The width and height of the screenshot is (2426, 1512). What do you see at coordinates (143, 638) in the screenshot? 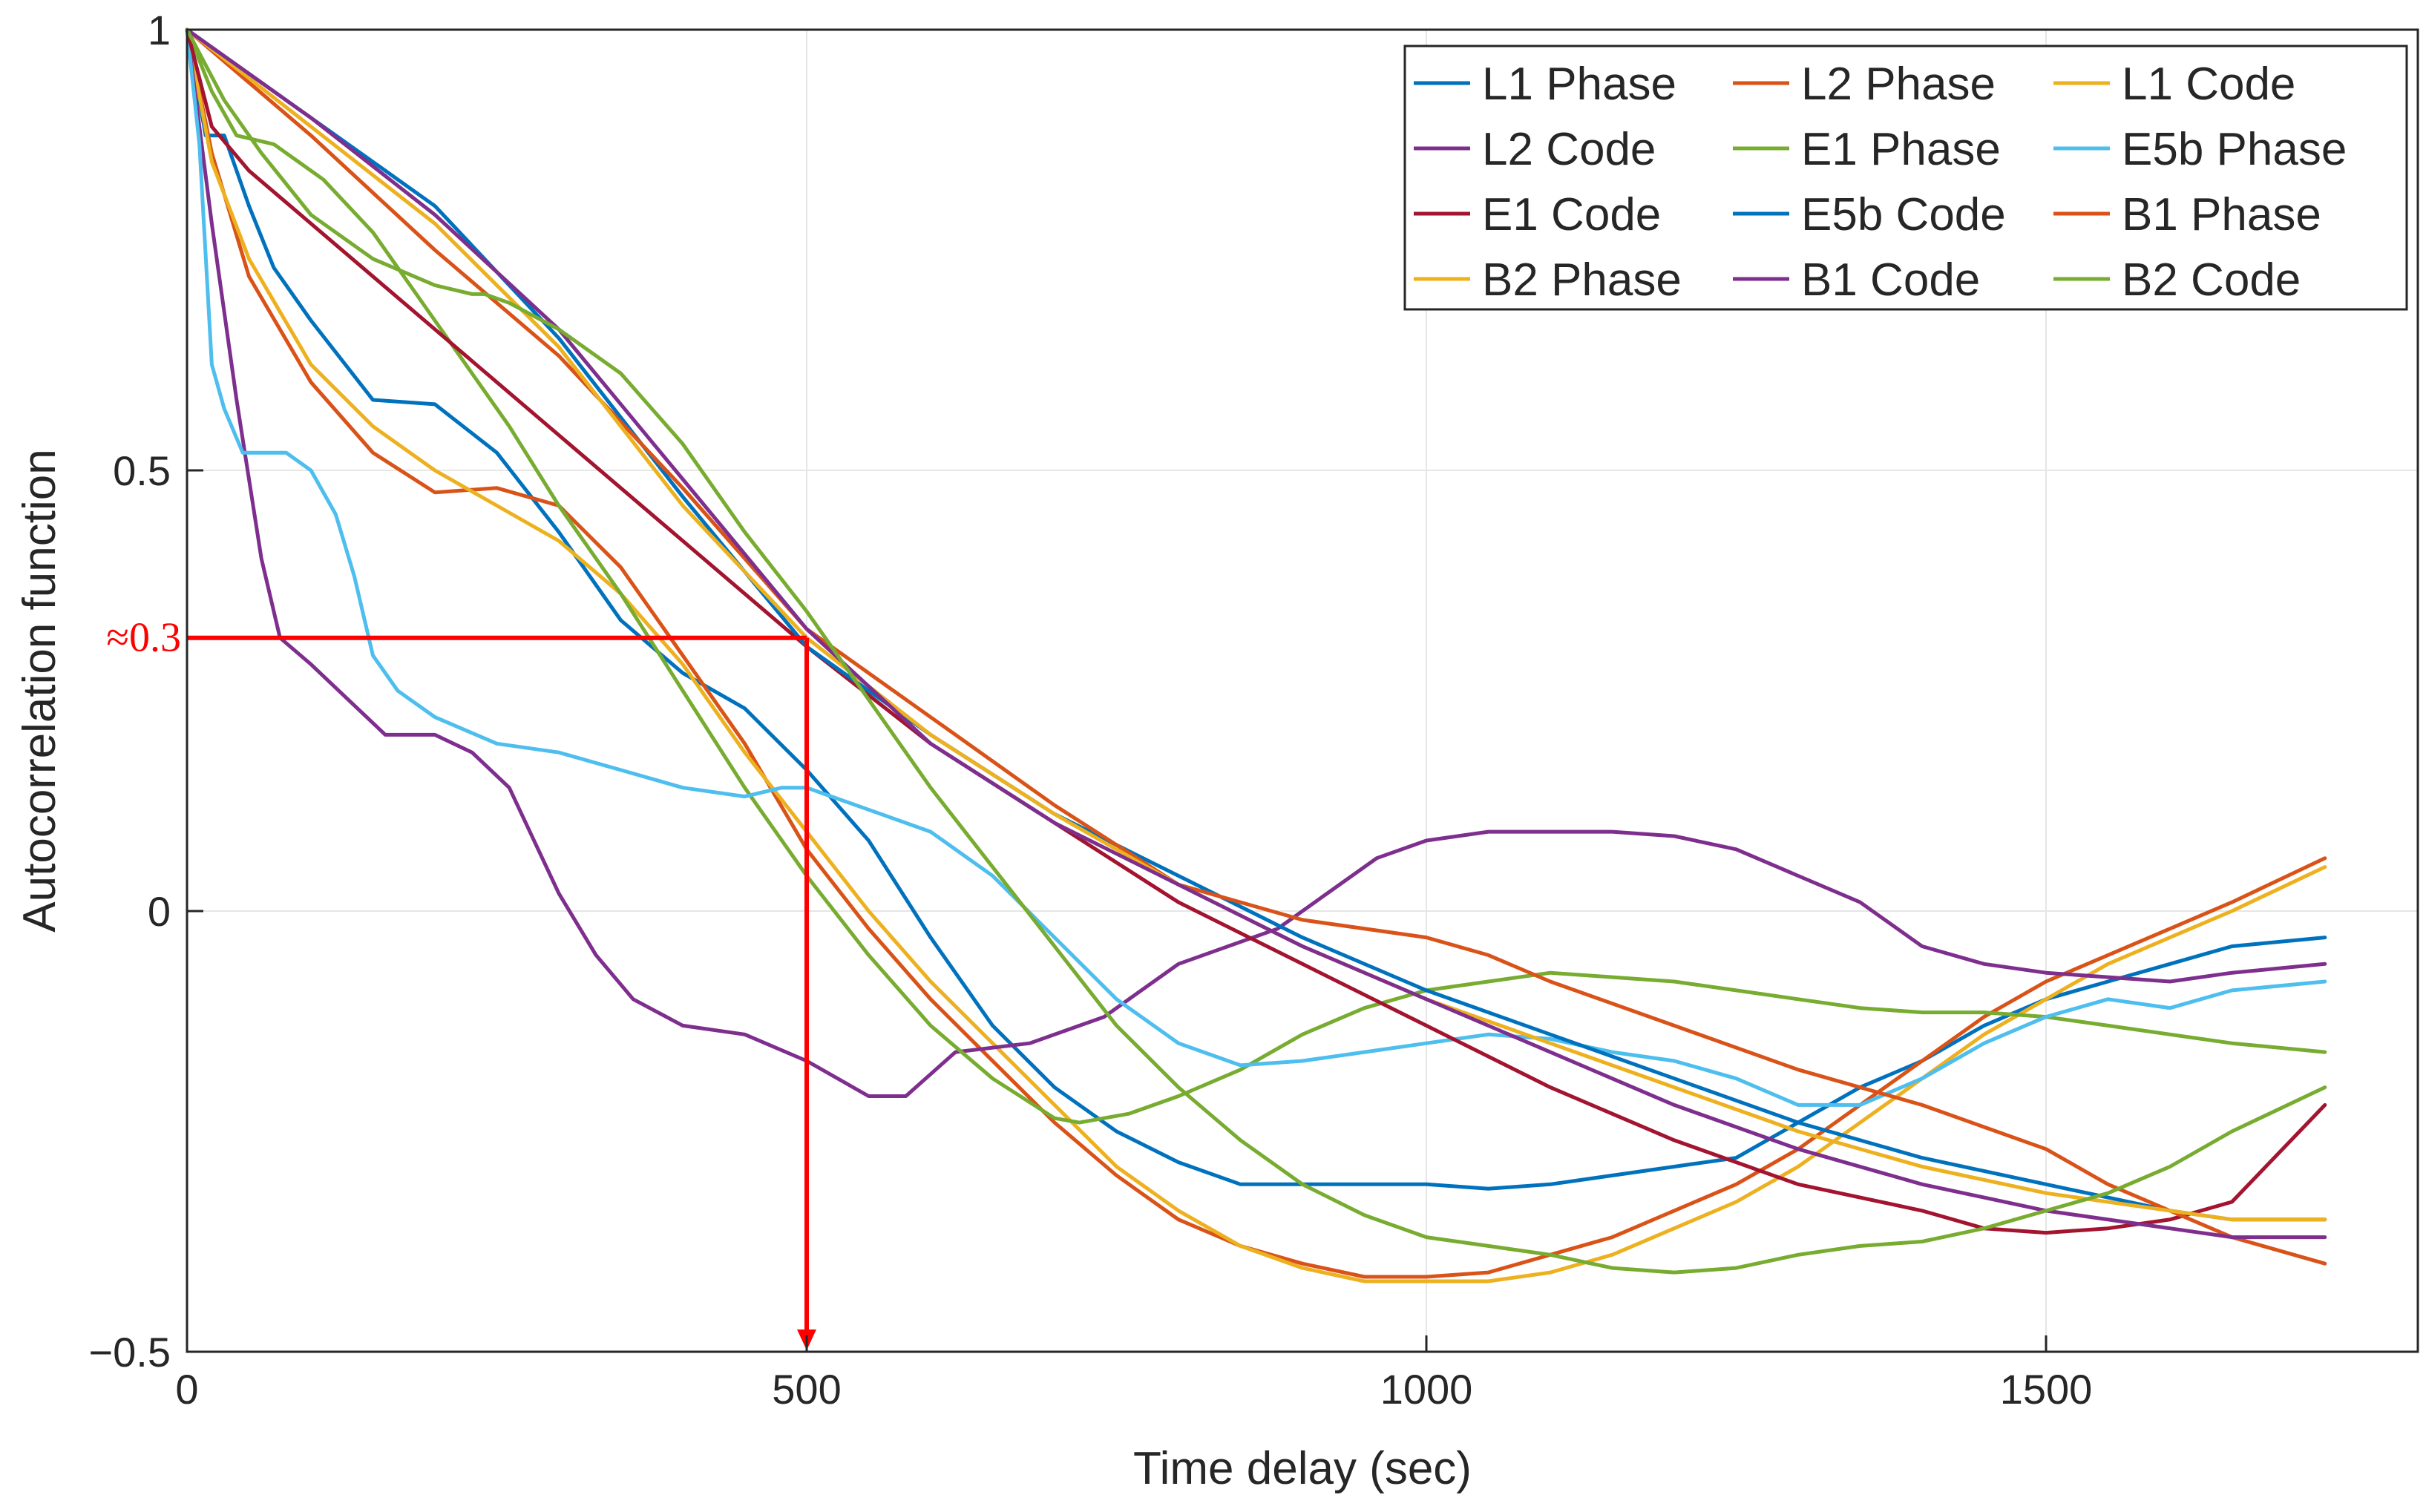
I see `annotation-label: ≈0.3` at bounding box center [143, 638].